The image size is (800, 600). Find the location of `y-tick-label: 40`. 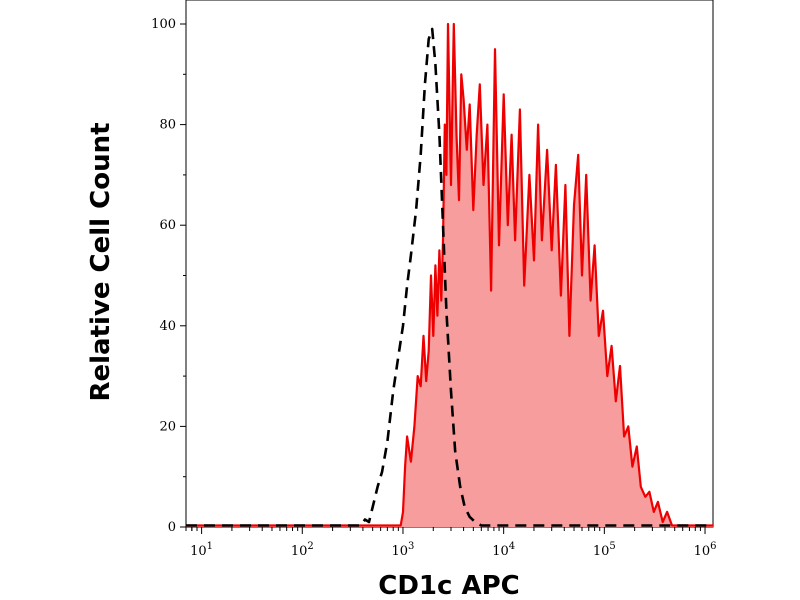

y-tick-label: 40 is located at coordinates (167, 326).